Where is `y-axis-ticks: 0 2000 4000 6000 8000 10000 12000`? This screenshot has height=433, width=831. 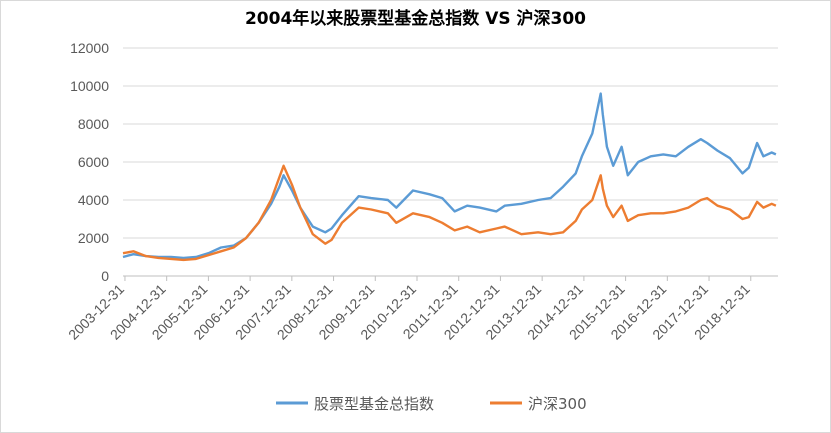
y-axis-ticks: 0 2000 4000 6000 8000 10000 12000 is located at coordinates (89, 162).